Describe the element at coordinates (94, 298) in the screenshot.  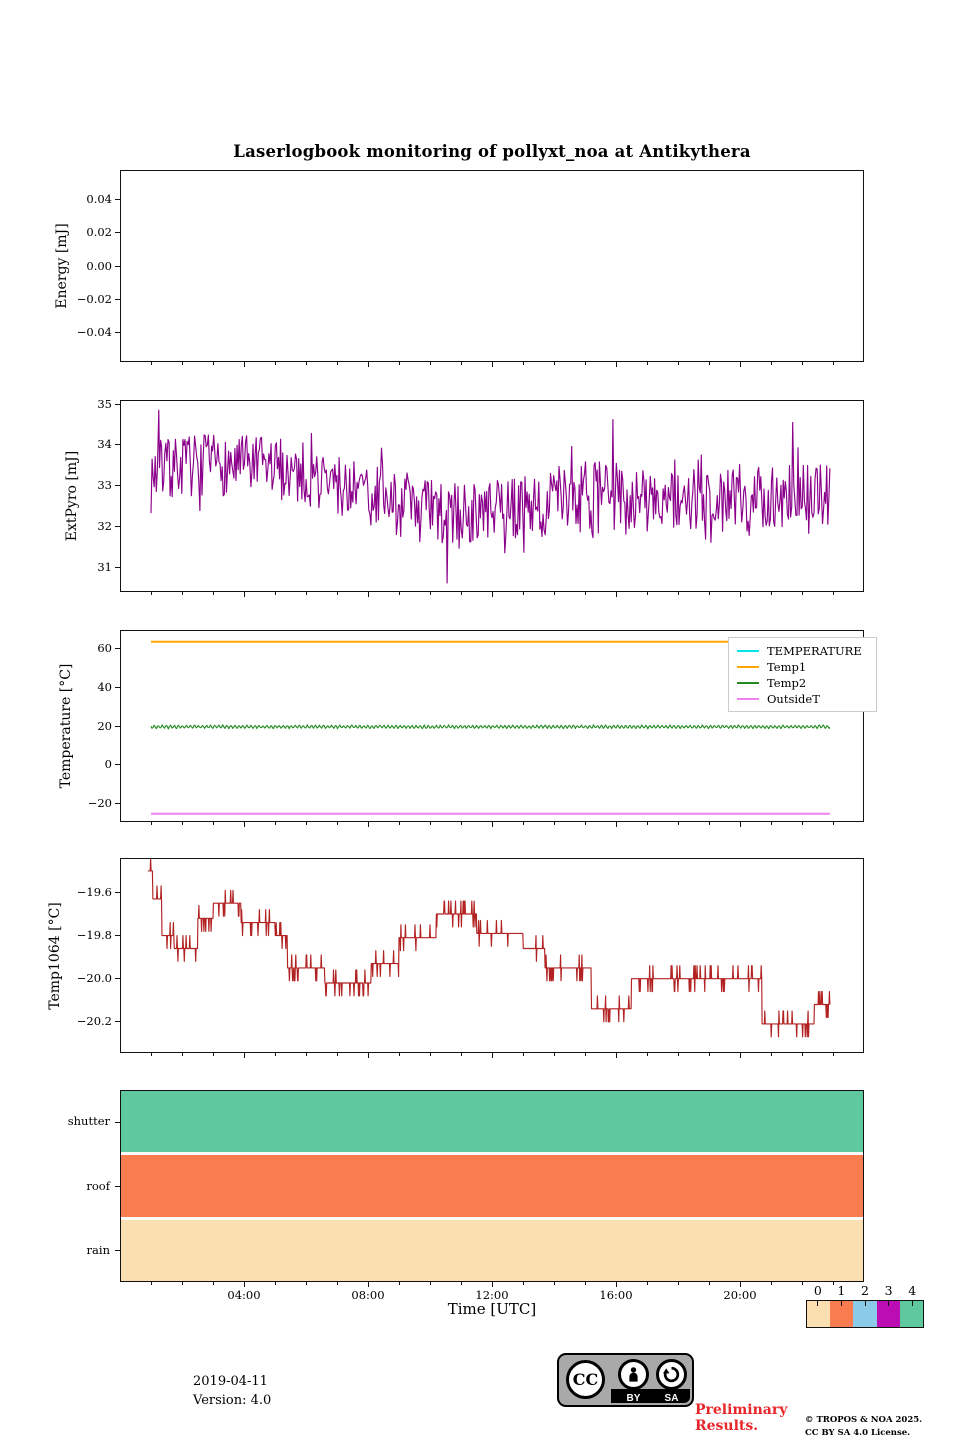
I see `y-tick-label: −0.02` at that location.